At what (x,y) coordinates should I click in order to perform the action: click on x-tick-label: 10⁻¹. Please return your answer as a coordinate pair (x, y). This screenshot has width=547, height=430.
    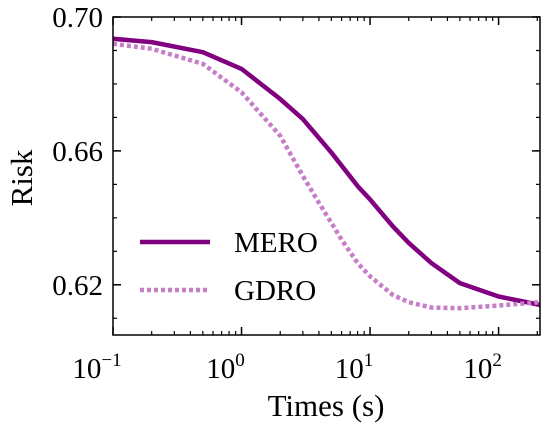
    Looking at the image, I should click on (96, 367).